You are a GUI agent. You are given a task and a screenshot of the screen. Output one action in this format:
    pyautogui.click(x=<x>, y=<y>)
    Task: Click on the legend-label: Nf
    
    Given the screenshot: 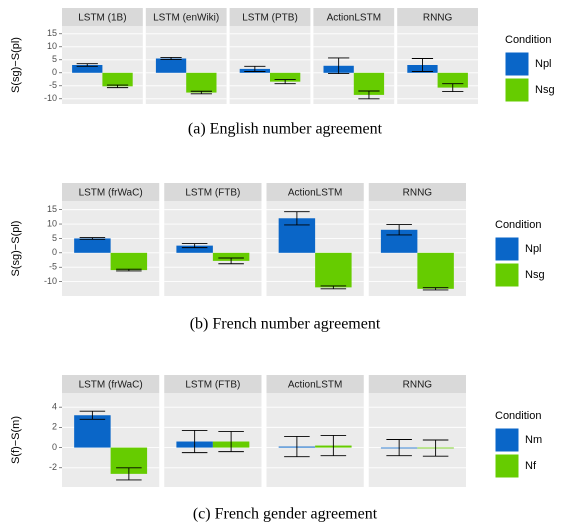 What is the action you would take?
    pyautogui.click(x=531, y=466)
    